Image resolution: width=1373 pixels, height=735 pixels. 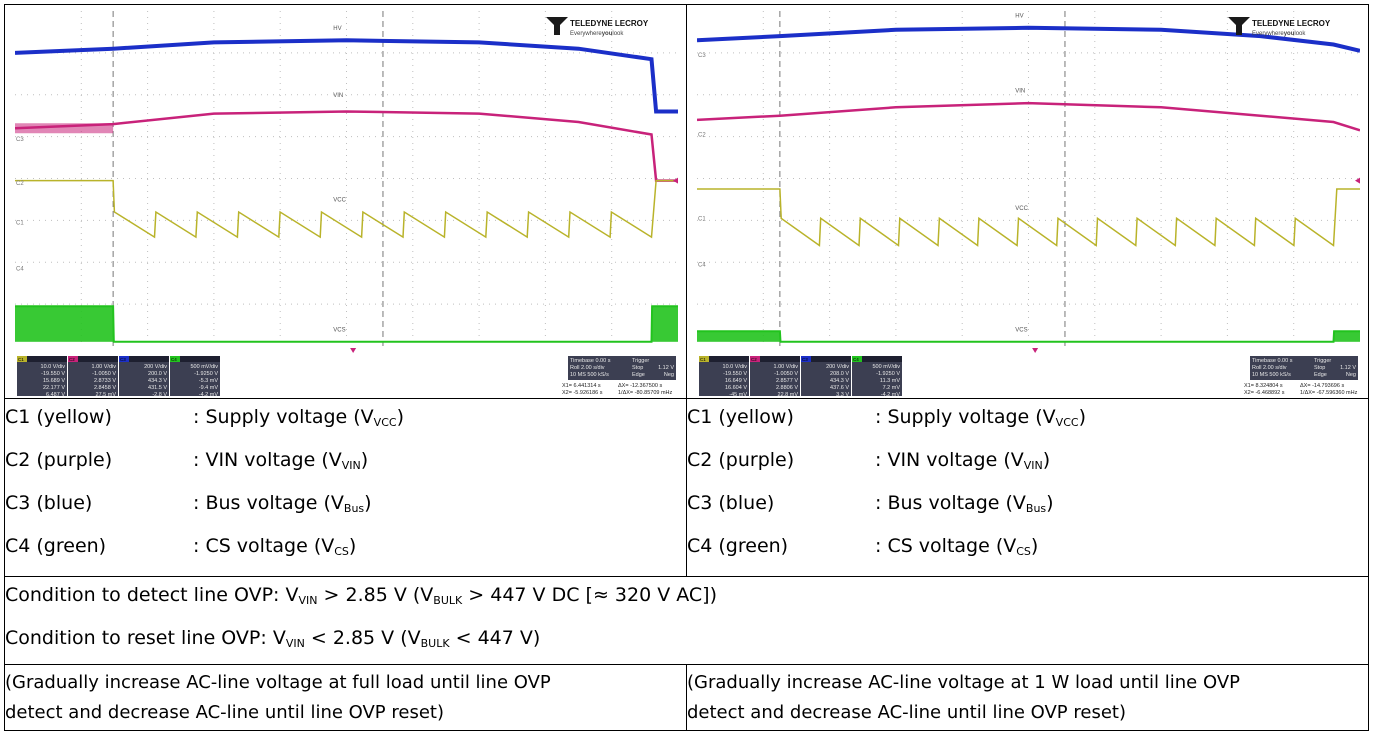 What do you see at coordinates (264, 546) in the screenshot?
I see `legend-desc-text: : CS voltage (V` at bounding box center [264, 546].